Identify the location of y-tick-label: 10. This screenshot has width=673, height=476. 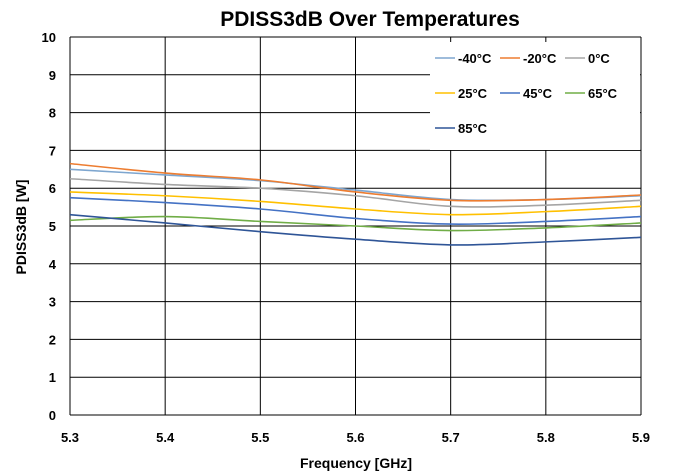
(49, 37).